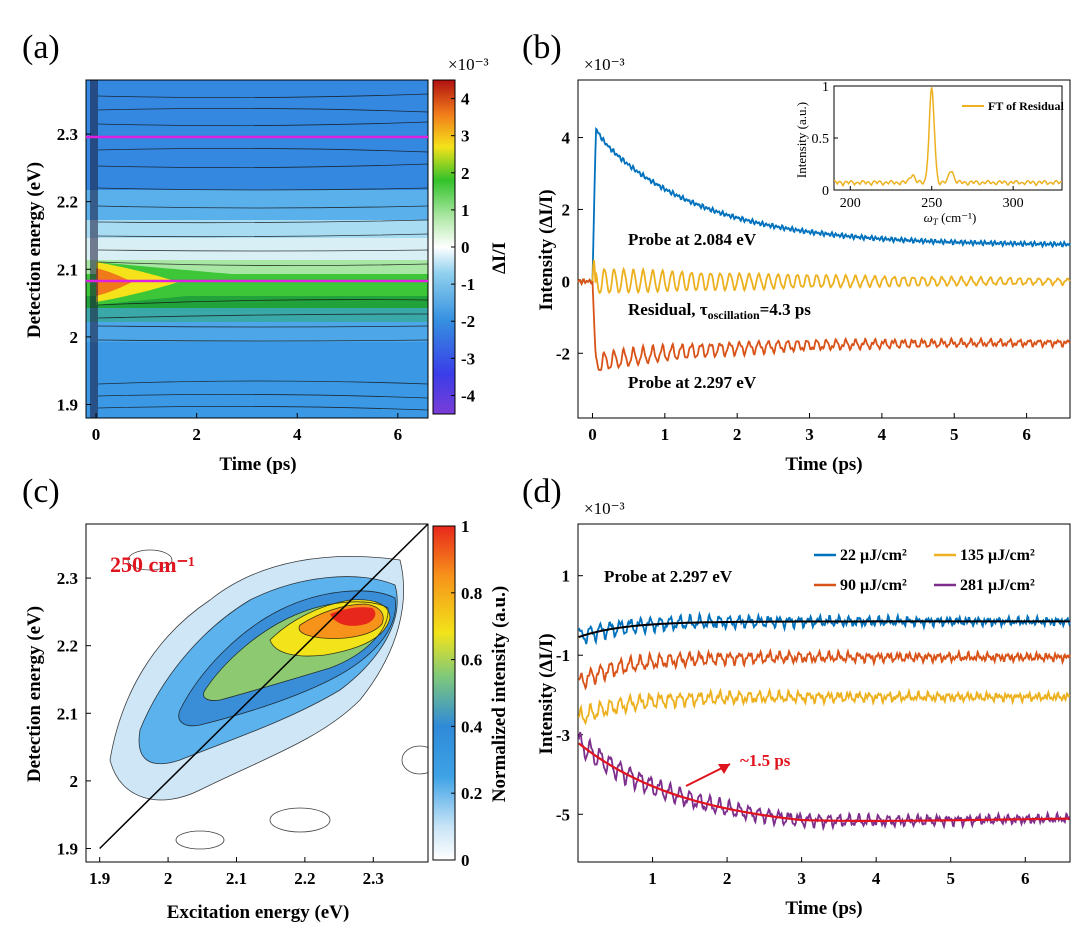  Describe the element at coordinates (563, 655) in the screenshot. I see `panel-d-ytick-label: -1` at that location.